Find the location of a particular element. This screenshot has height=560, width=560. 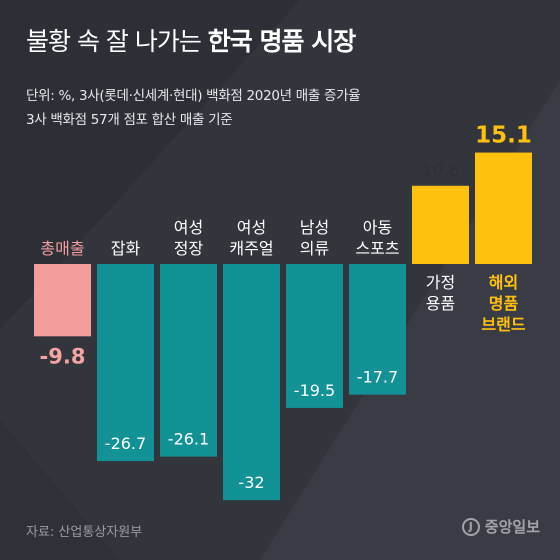

category-label-0: 총매출 is located at coordinates (62, 248).